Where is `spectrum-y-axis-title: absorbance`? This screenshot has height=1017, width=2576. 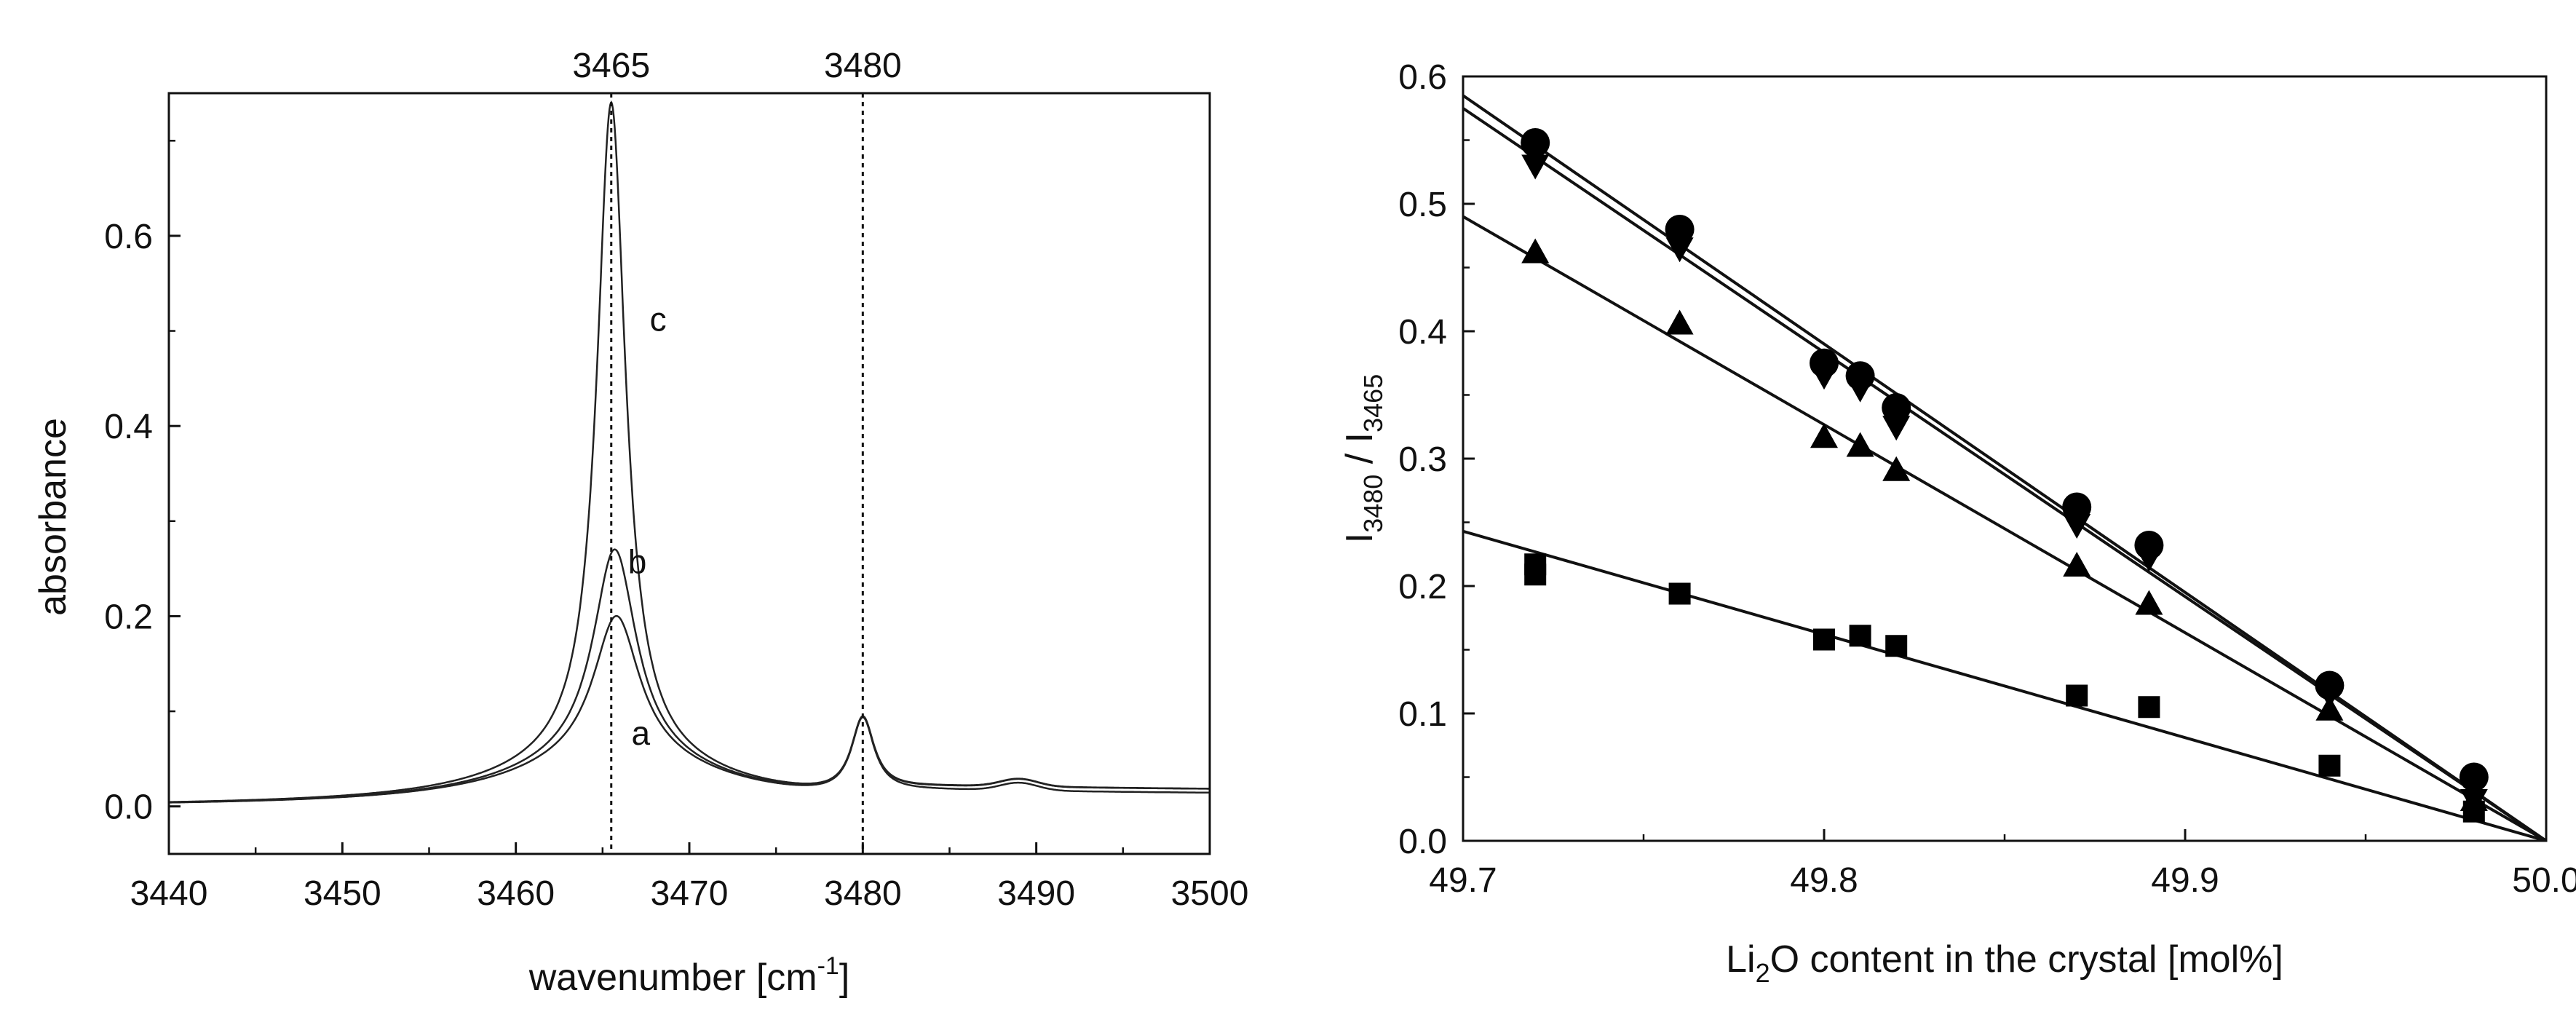
spectrum-y-axis-title: absorbance is located at coordinates (53, 517).